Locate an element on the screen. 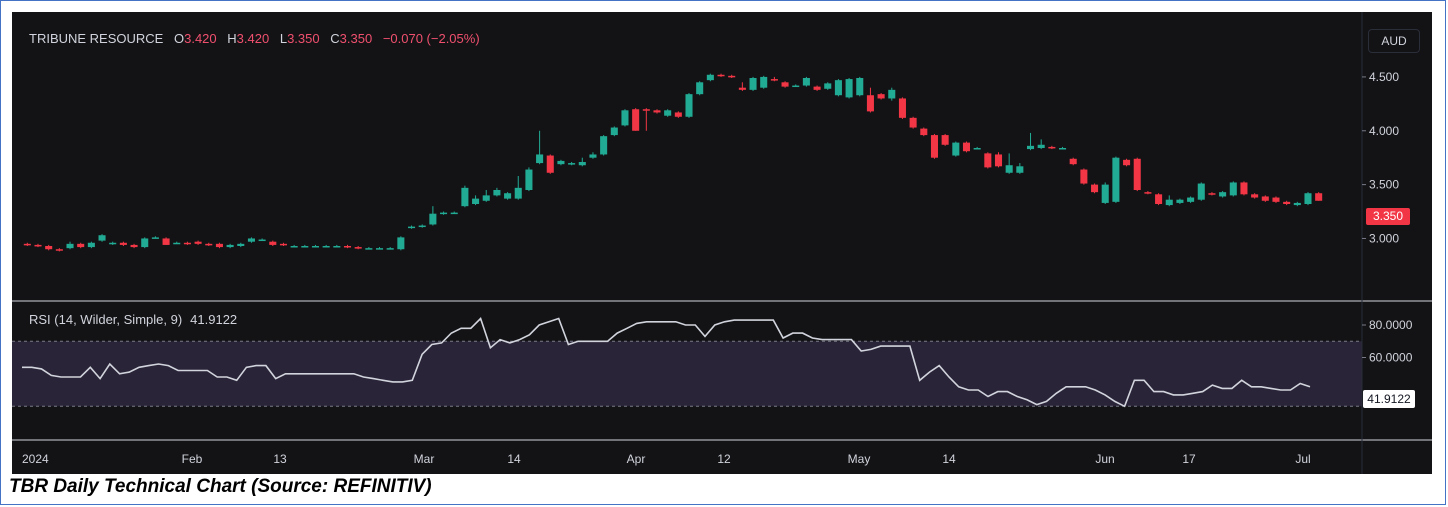  time-tick-label: May is located at coordinates (859, 459).